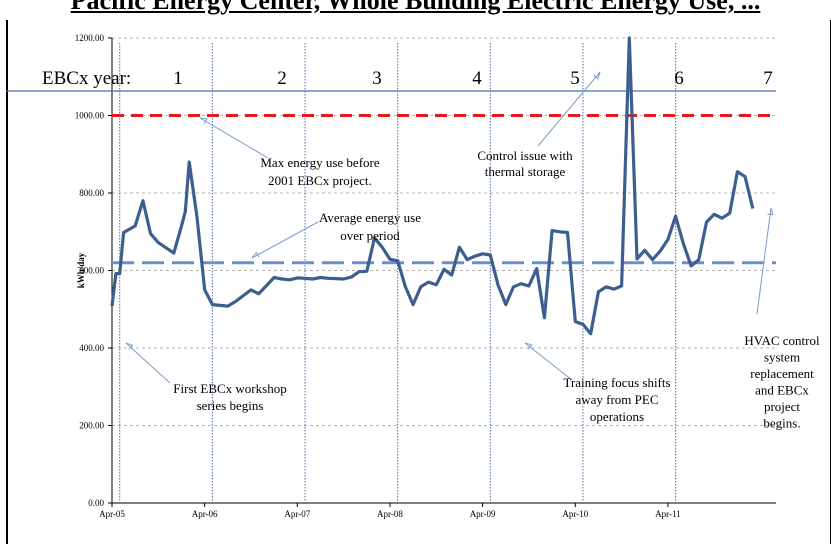  Describe the element at coordinates (575, 514) in the screenshot. I see `x-tick-label: Apr-10` at that location.